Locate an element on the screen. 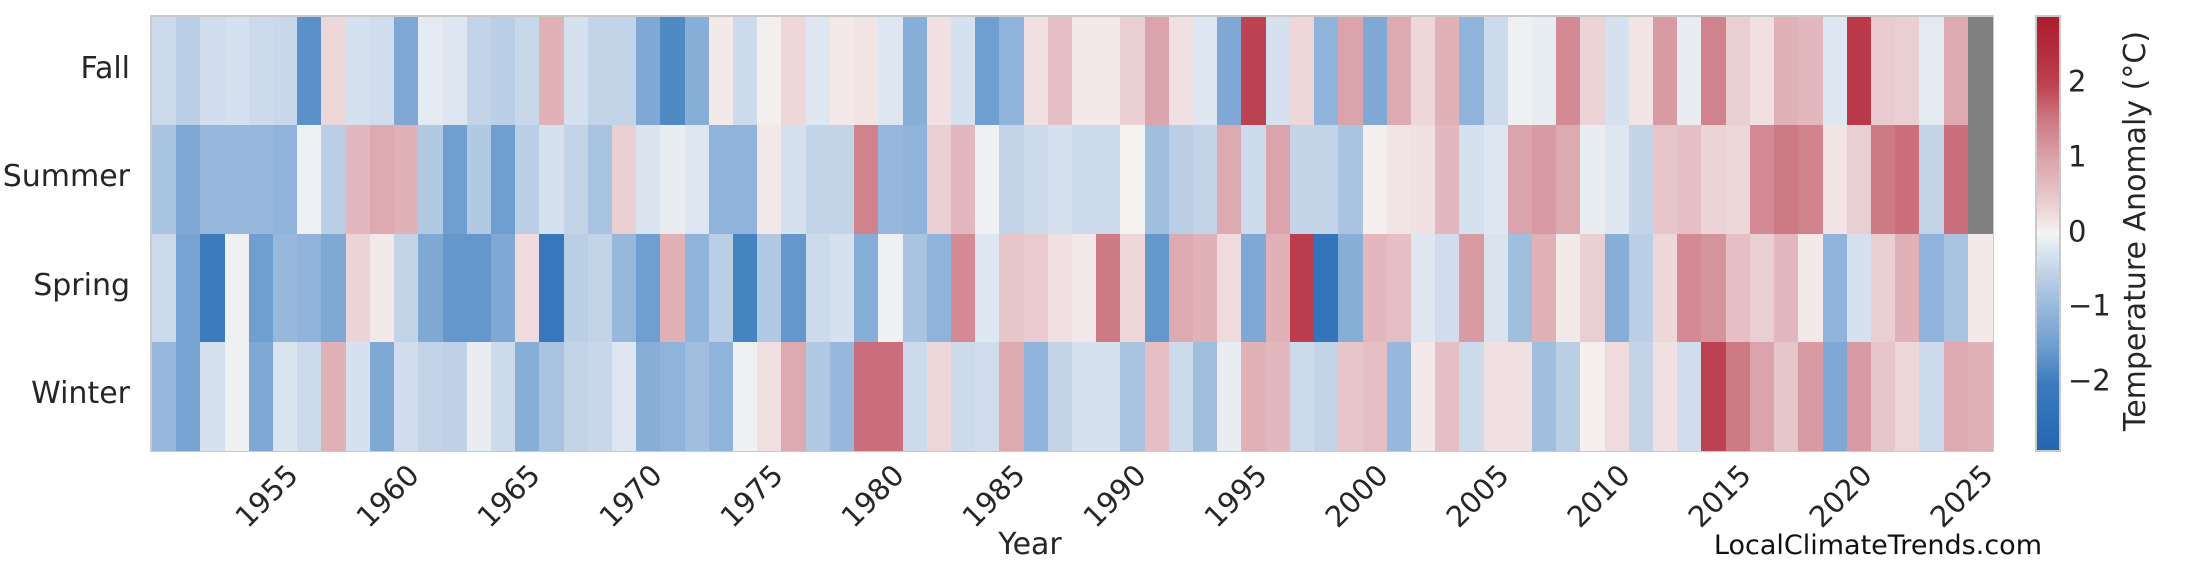 The image size is (2200, 585). x-tick-label: 1975 is located at coordinates (751, 496).